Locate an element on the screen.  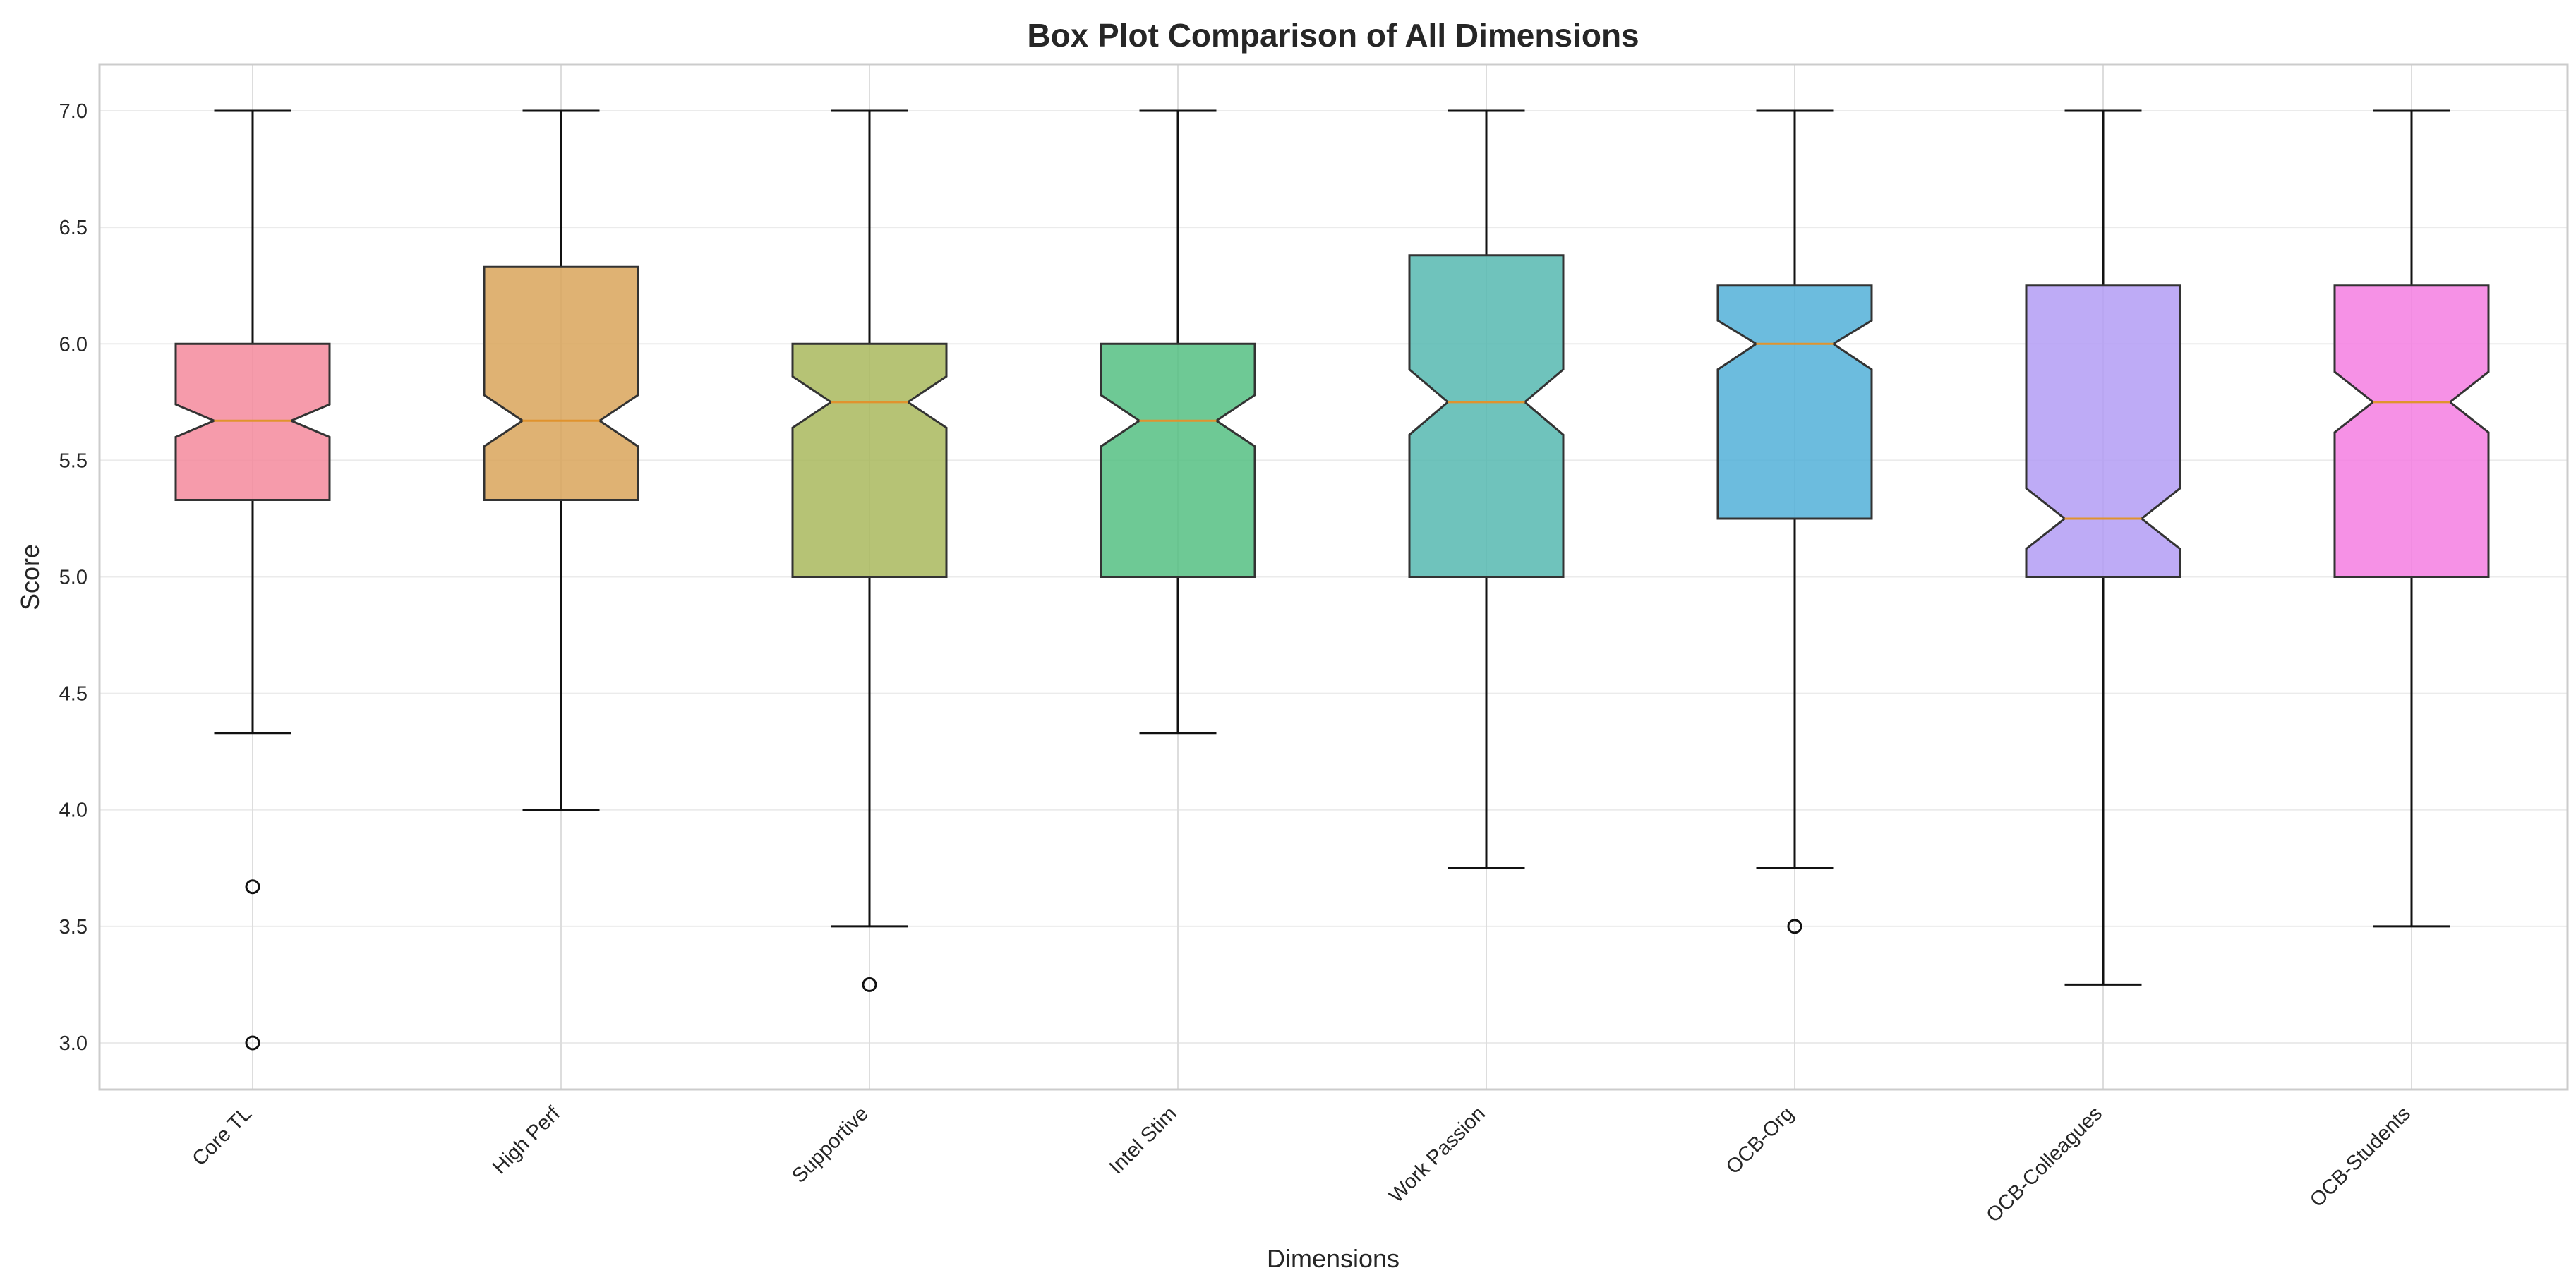
y-tick-label: 4.5 is located at coordinates (73, 694).